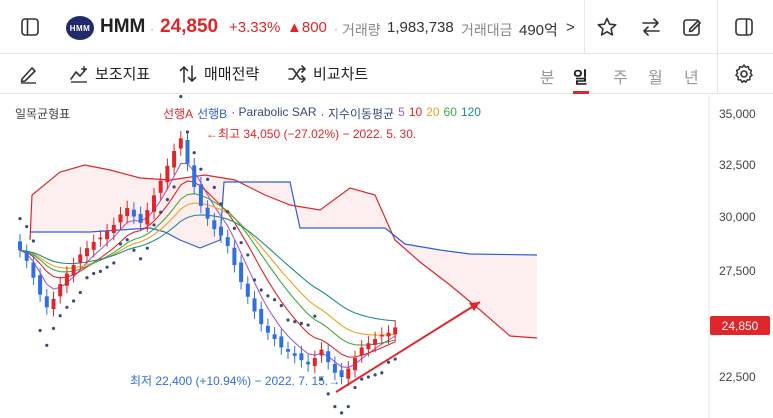 The width and height of the screenshot is (773, 418). Describe the element at coordinates (655, 78) in the screenshot. I see `period-month: 월` at that location.